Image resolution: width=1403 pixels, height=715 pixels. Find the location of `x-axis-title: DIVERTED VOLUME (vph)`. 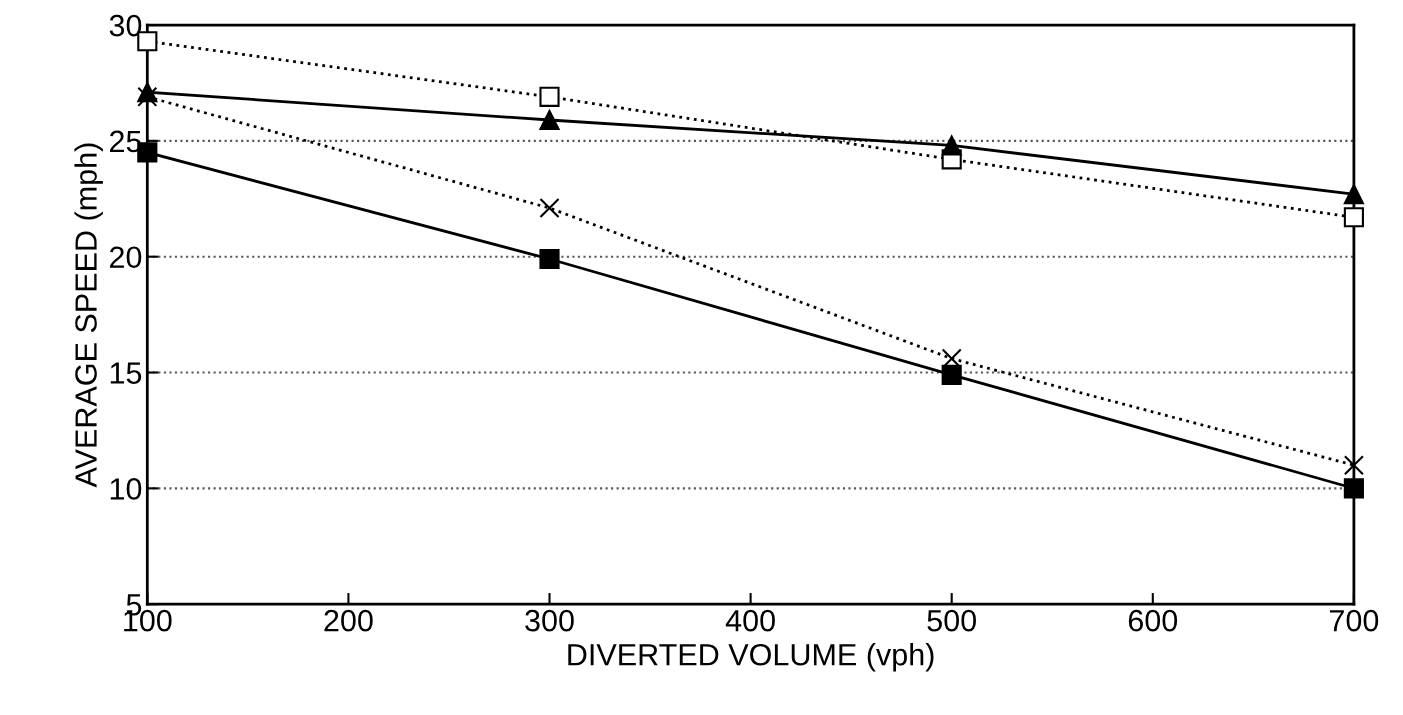

x-axis-title: DIVERTED VOLUME (vph) is located at coordinates (751, 657).